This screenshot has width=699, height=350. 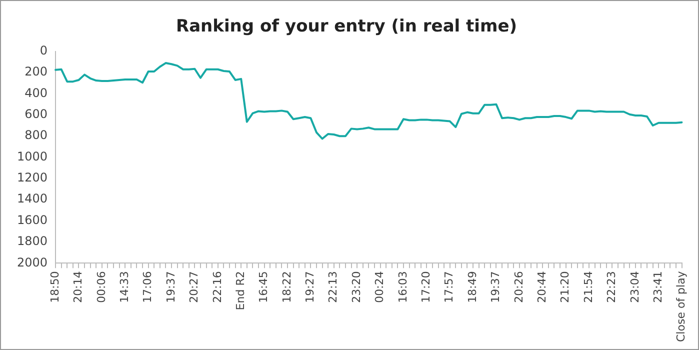 What do you see at coordinates (32, 241) in the screenshot?
I see `y-tick-label: 1800` at bounding box center [32, 241].